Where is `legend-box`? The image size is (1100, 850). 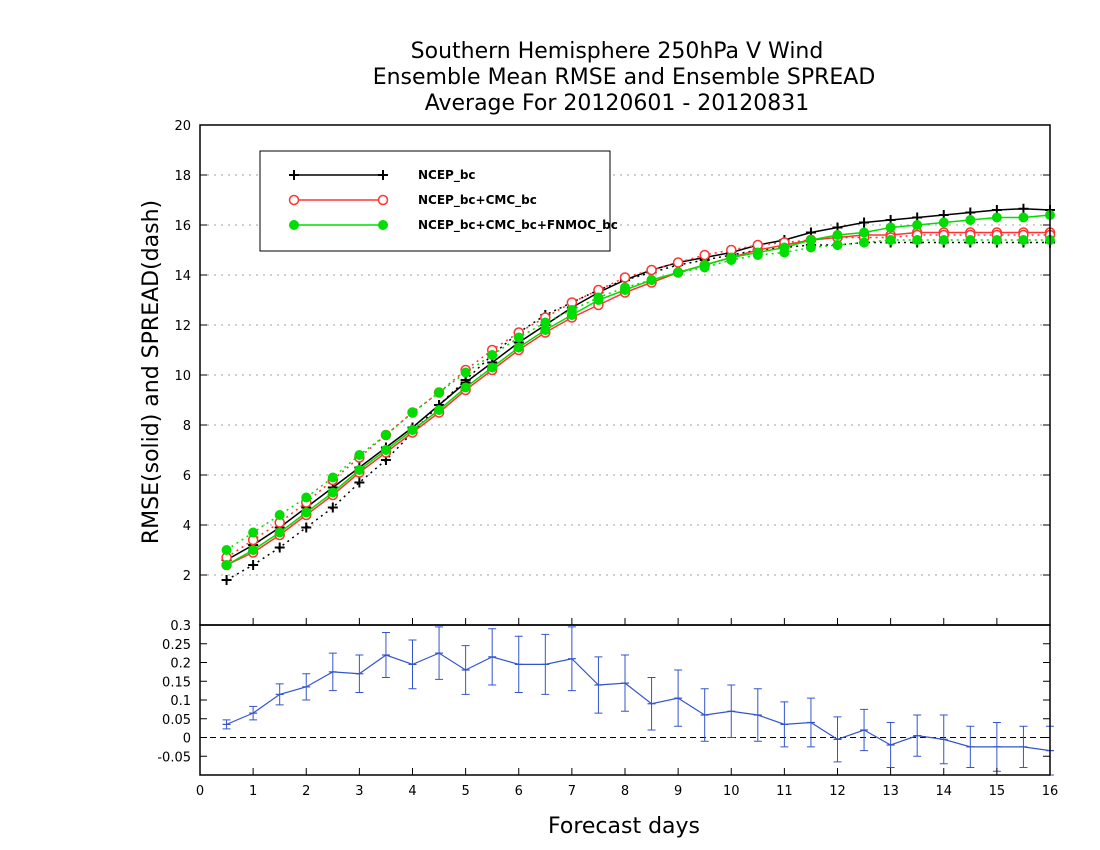
legend-box is located at coordinates (435, 201).